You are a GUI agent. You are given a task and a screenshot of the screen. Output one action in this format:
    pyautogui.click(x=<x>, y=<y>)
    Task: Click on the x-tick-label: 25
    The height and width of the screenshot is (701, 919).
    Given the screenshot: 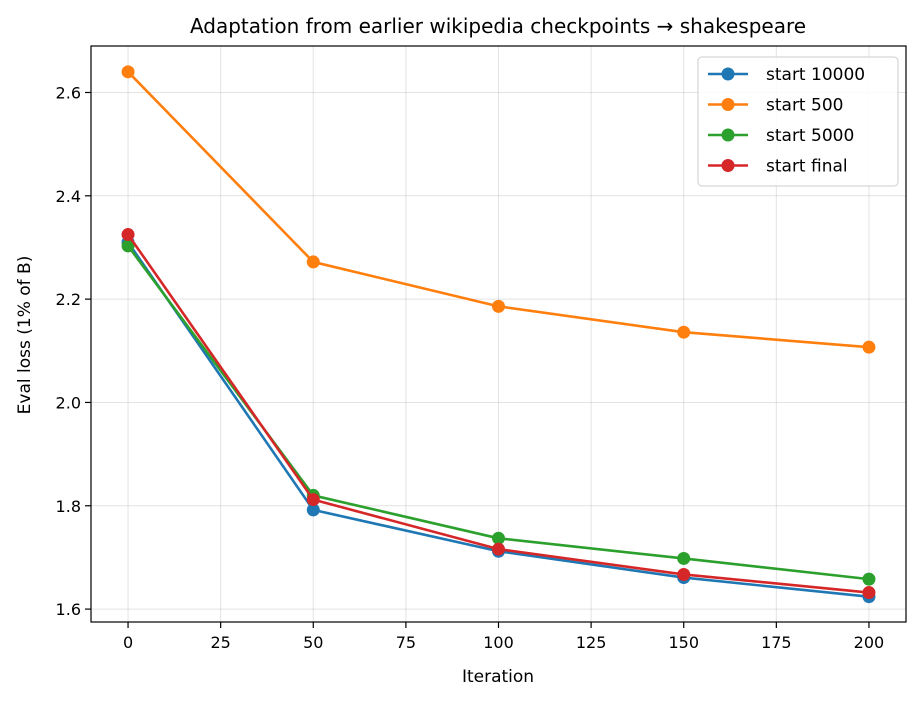 What is the action you would take?
    pyautogui.click(x=220, y=642)
    